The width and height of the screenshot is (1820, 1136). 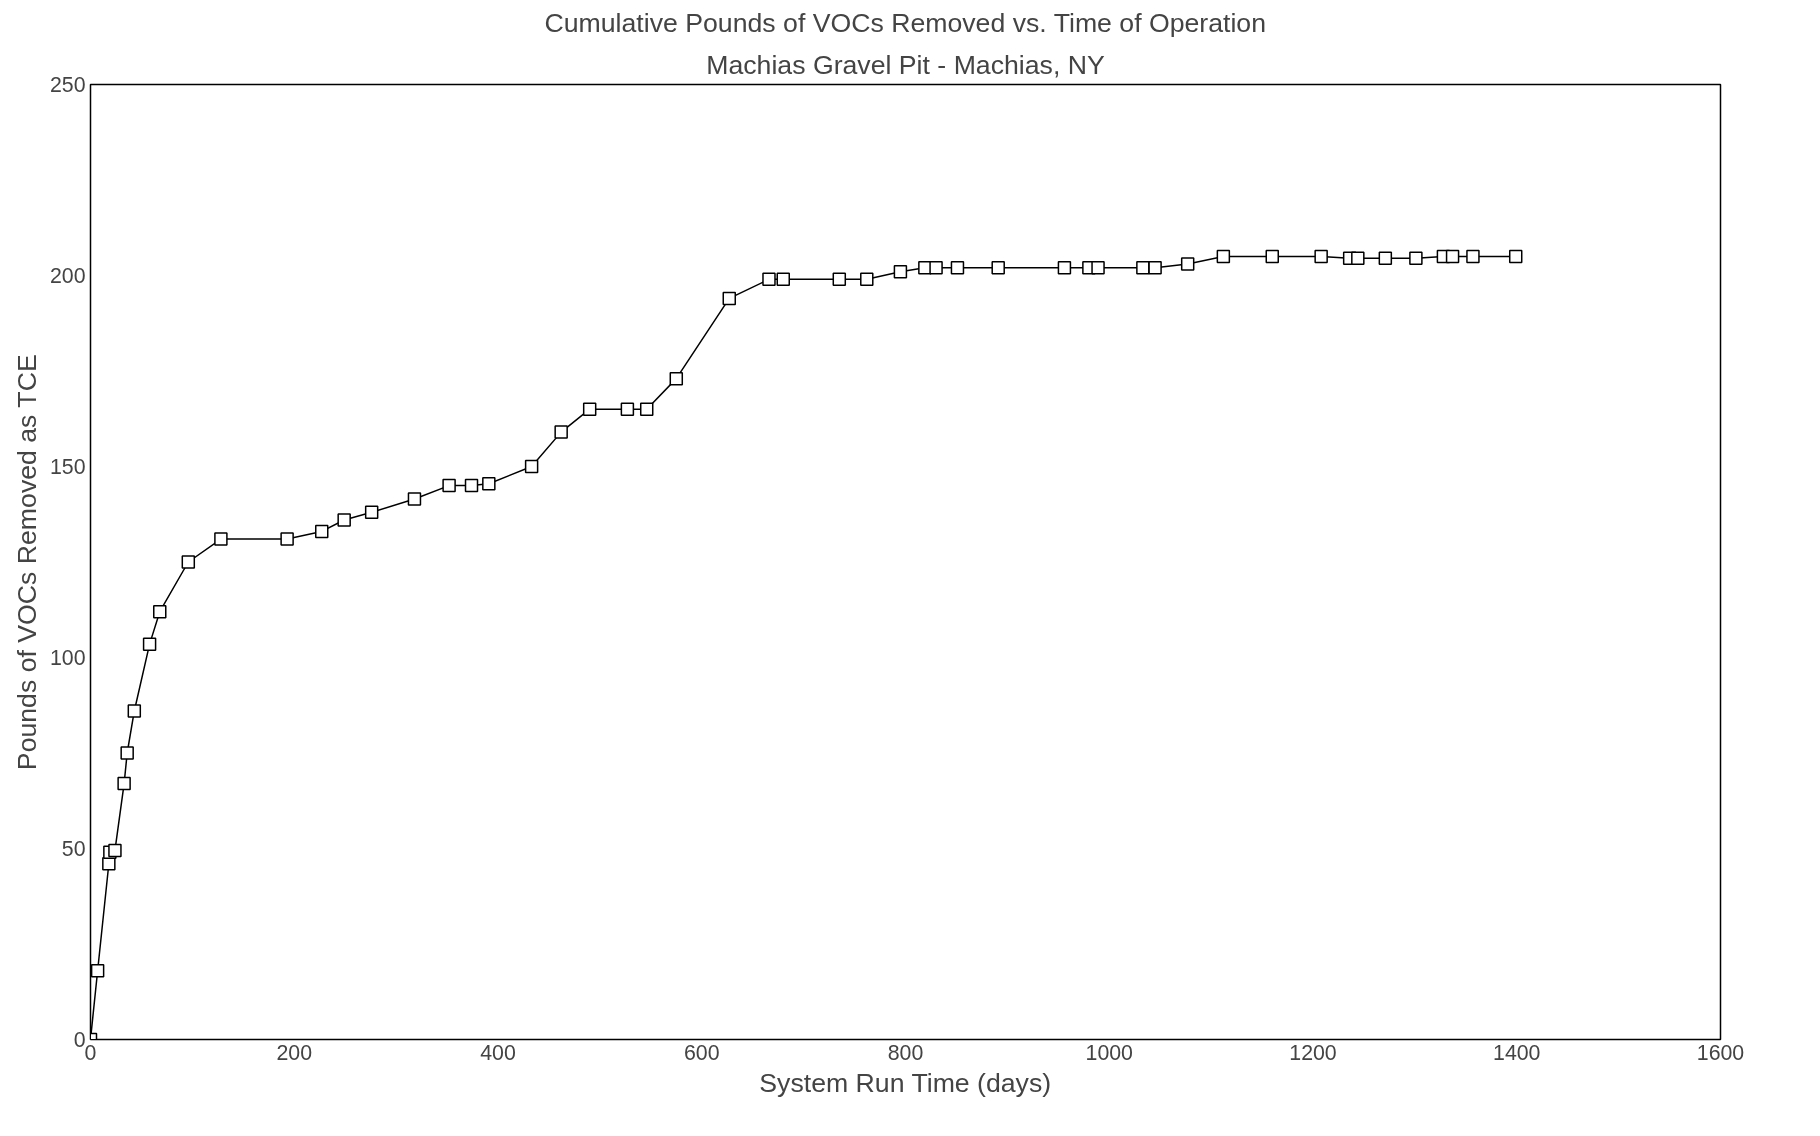 What do you see at coordinates (67, 276) in the screenshot?
I see `y-tick-label: 200` at bounding box center [67, 276].